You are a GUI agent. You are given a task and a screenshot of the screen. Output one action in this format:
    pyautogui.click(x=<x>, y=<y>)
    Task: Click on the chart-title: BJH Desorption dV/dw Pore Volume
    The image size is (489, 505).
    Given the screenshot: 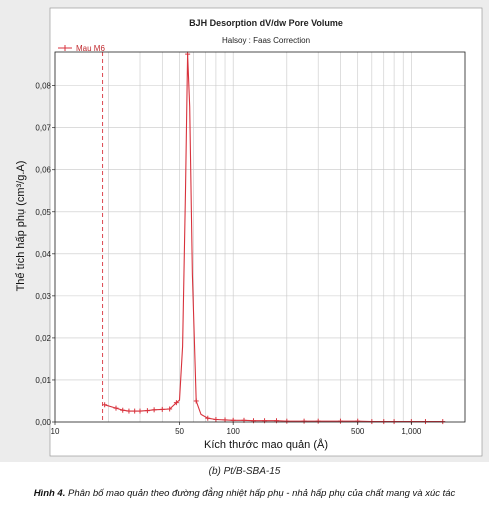 What is the action you would take?
    pyautogui.click(x=266, y=23)
    